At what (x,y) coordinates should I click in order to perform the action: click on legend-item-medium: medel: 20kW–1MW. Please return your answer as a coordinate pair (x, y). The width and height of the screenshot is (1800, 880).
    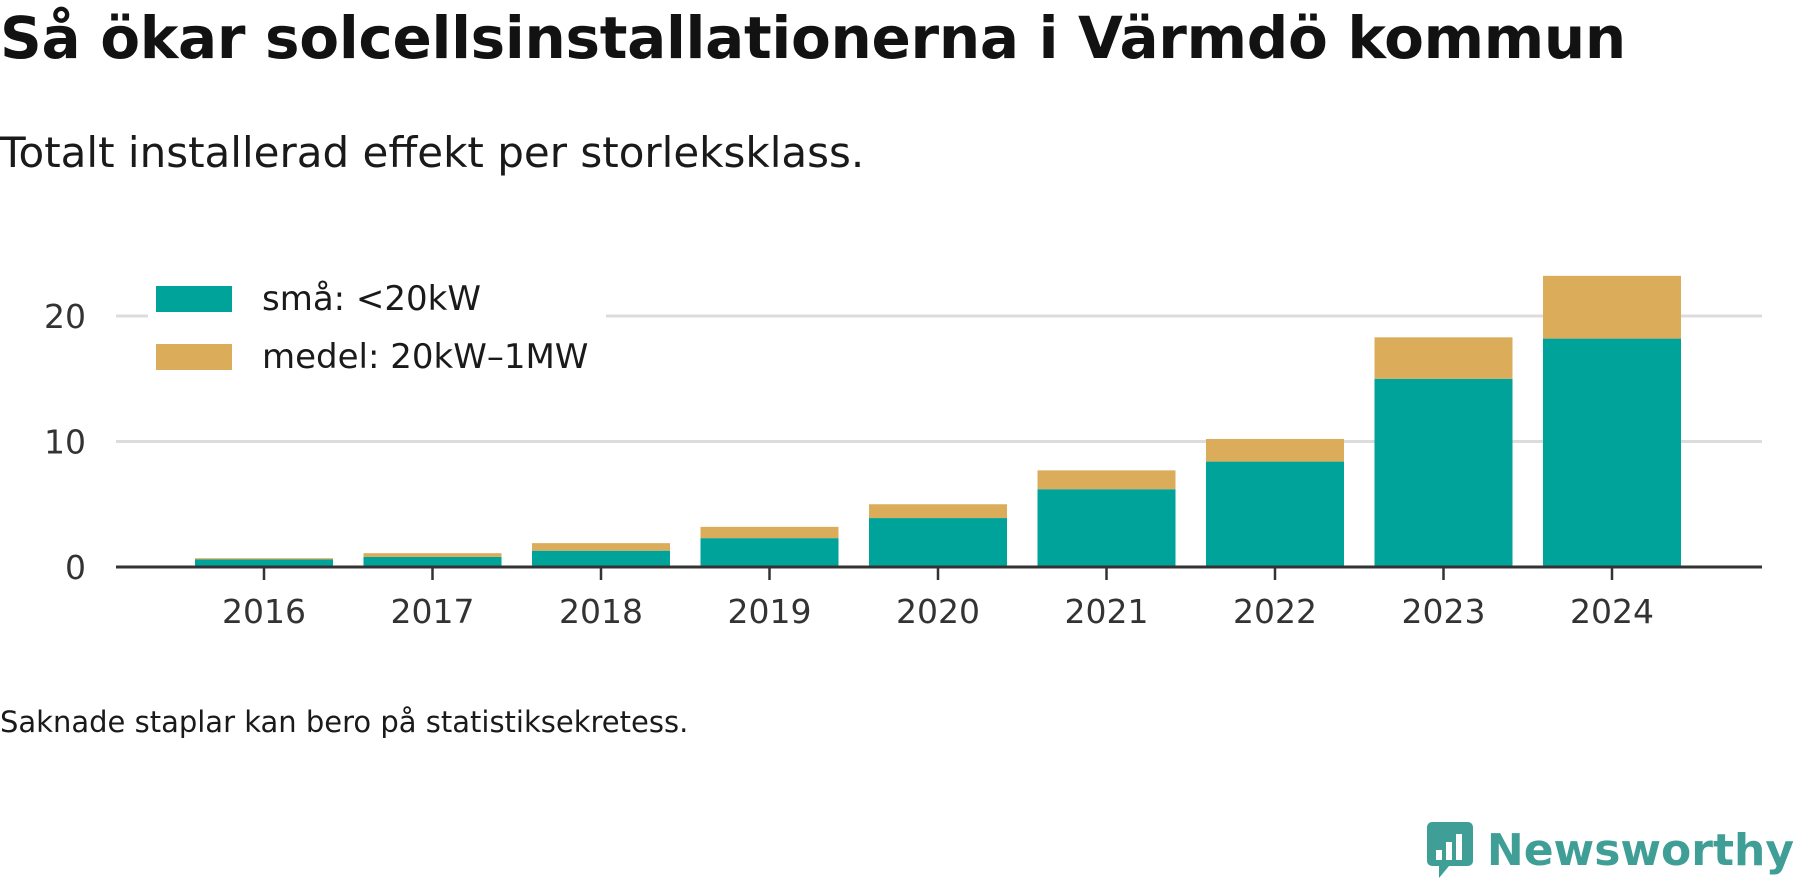
    Looking at the image, I should click on (372, 357).